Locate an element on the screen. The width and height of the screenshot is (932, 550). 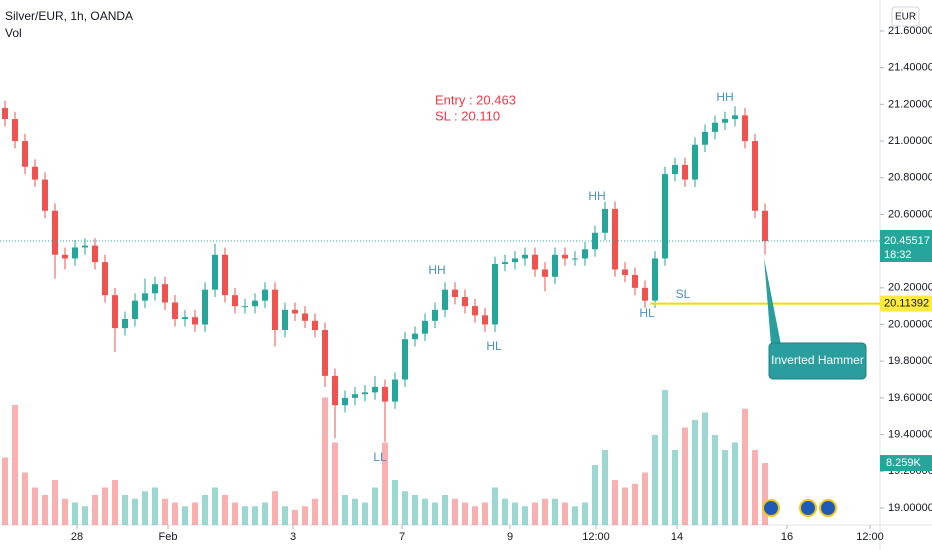
y-tick-label: 21.00000 is located at coordinates (910, 141).